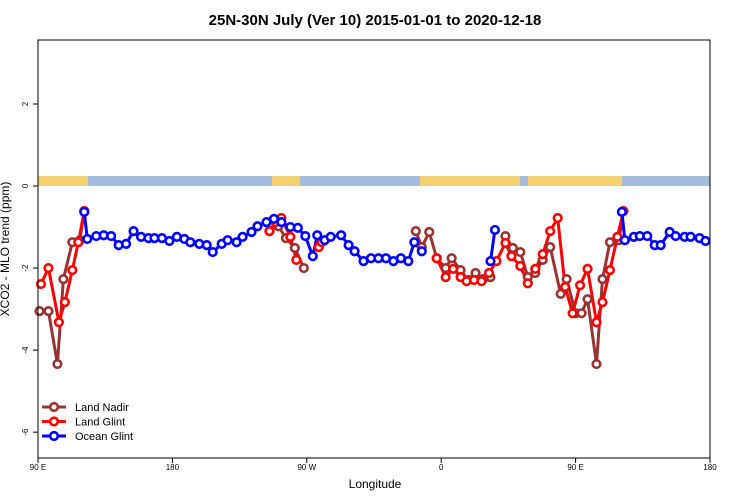  I want to click on x-tick-label: 0, so click(441, 467).